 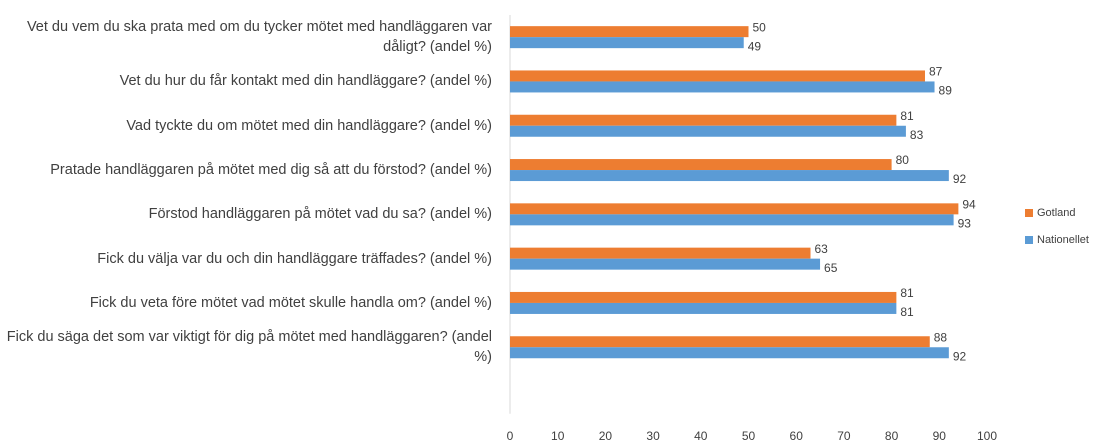 I want to click on legend-label: Gotland, so click(x=1056, y=213).